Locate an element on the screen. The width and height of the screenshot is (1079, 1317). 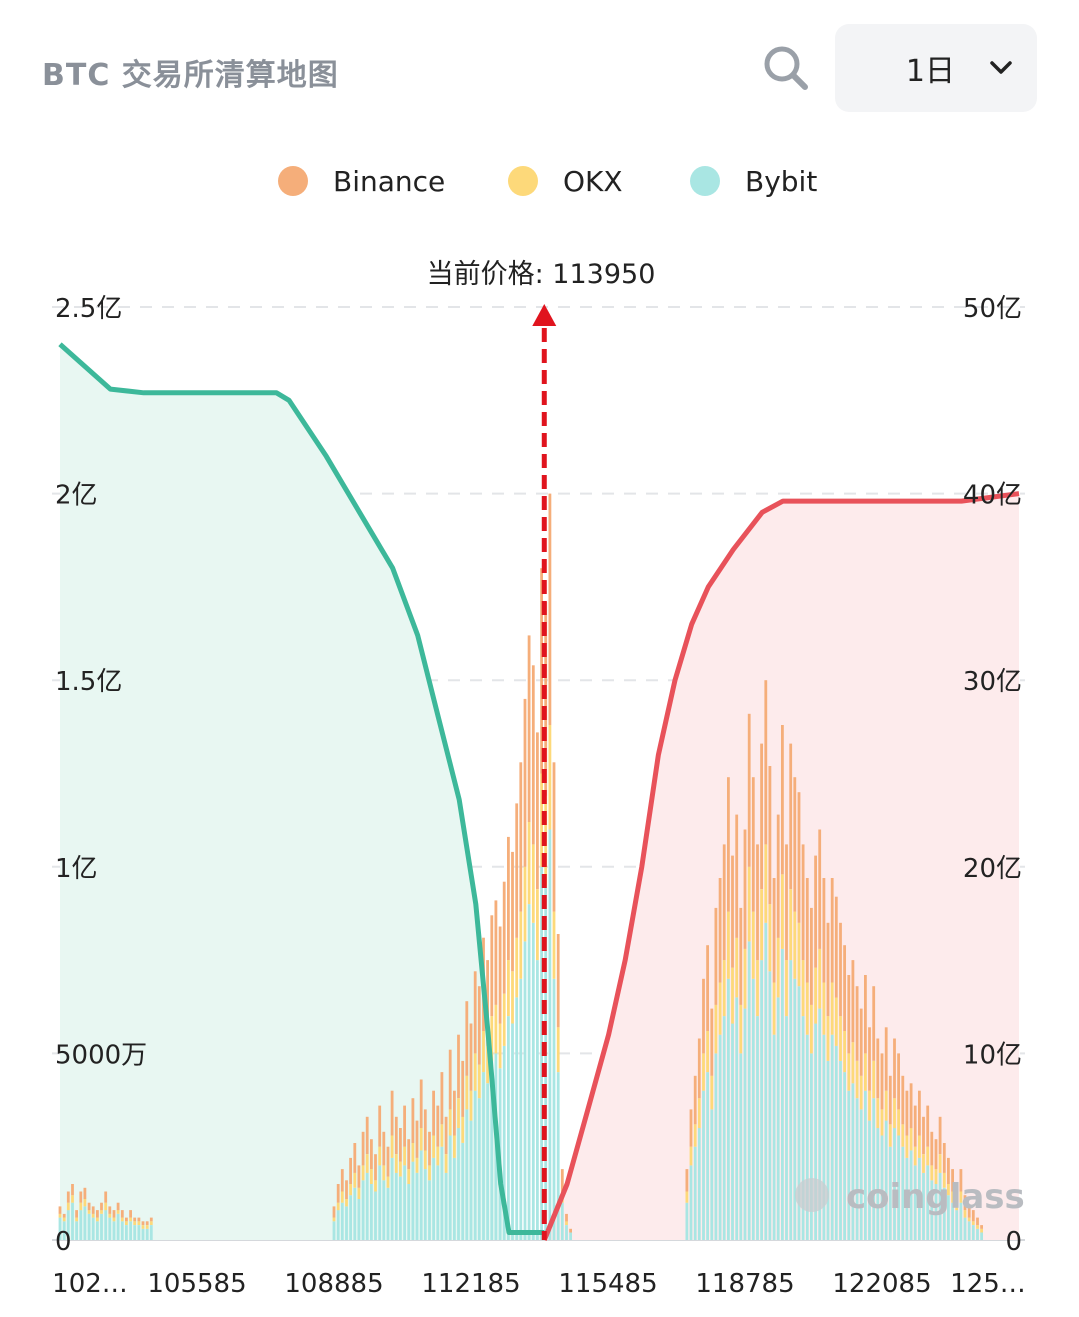
search-button is located at coordinates (786, 68).